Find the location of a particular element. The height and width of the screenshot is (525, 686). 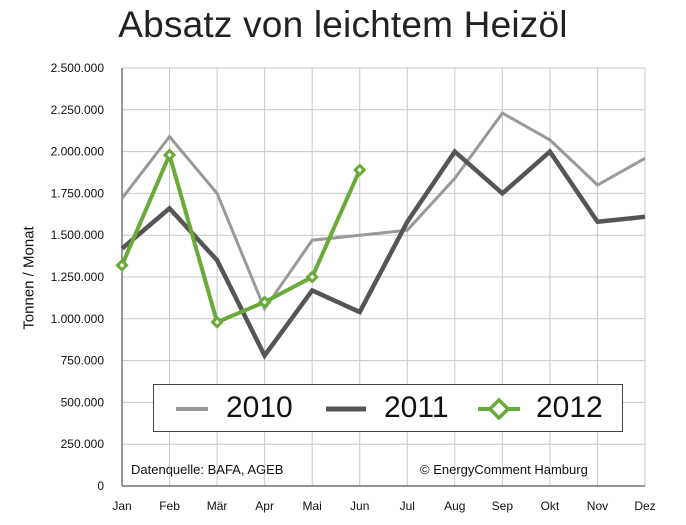

x-tick-label: Sep is located at coordinates (503, 506).